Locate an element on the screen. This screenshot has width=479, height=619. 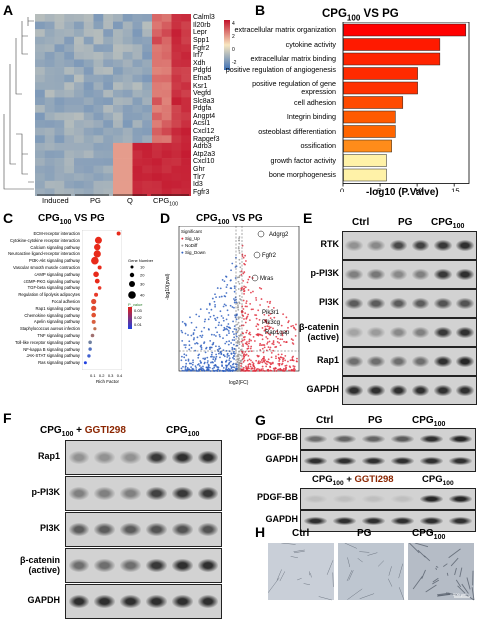
kegg-pathway-label: NF-kappa B signaling pathway is located at coordinates (51, 349).